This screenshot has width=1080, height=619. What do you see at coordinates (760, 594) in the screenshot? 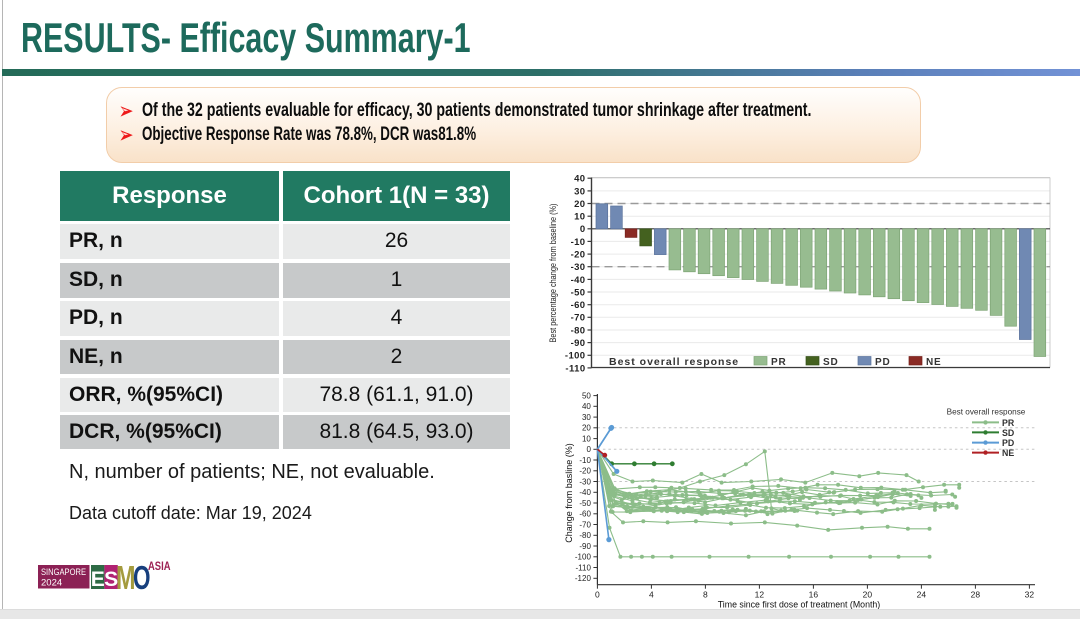
I see `svg-text: 12` at bounding box center [760, 594].